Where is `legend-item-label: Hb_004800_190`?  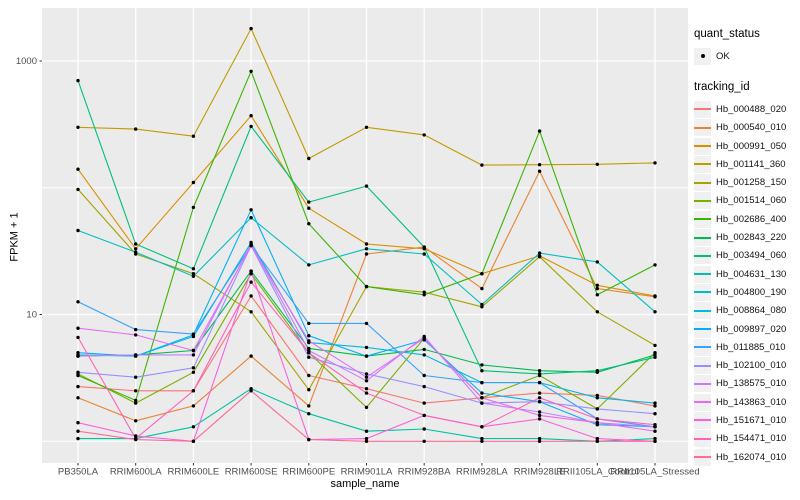
legend-item-label: Hb_004800_190 is located at coordinates (751, 292).